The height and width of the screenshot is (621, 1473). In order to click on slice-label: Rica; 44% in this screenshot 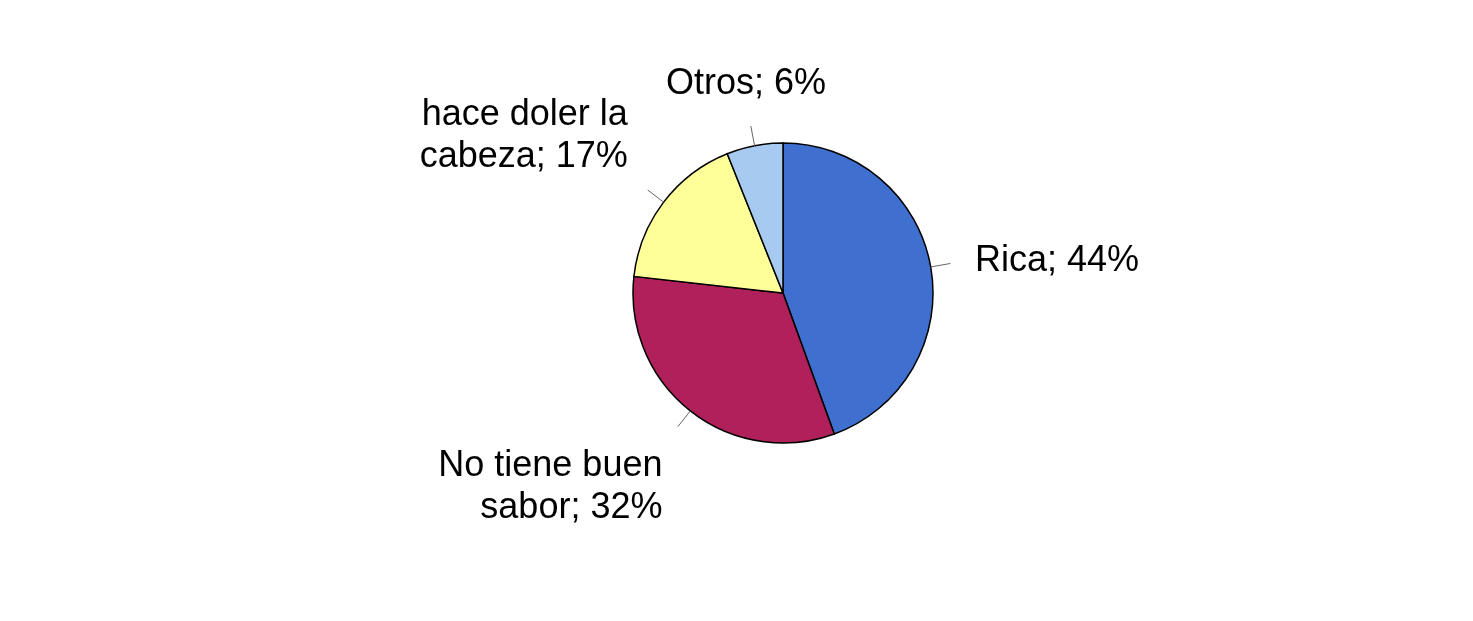, I will do `click(1057, 259)`.